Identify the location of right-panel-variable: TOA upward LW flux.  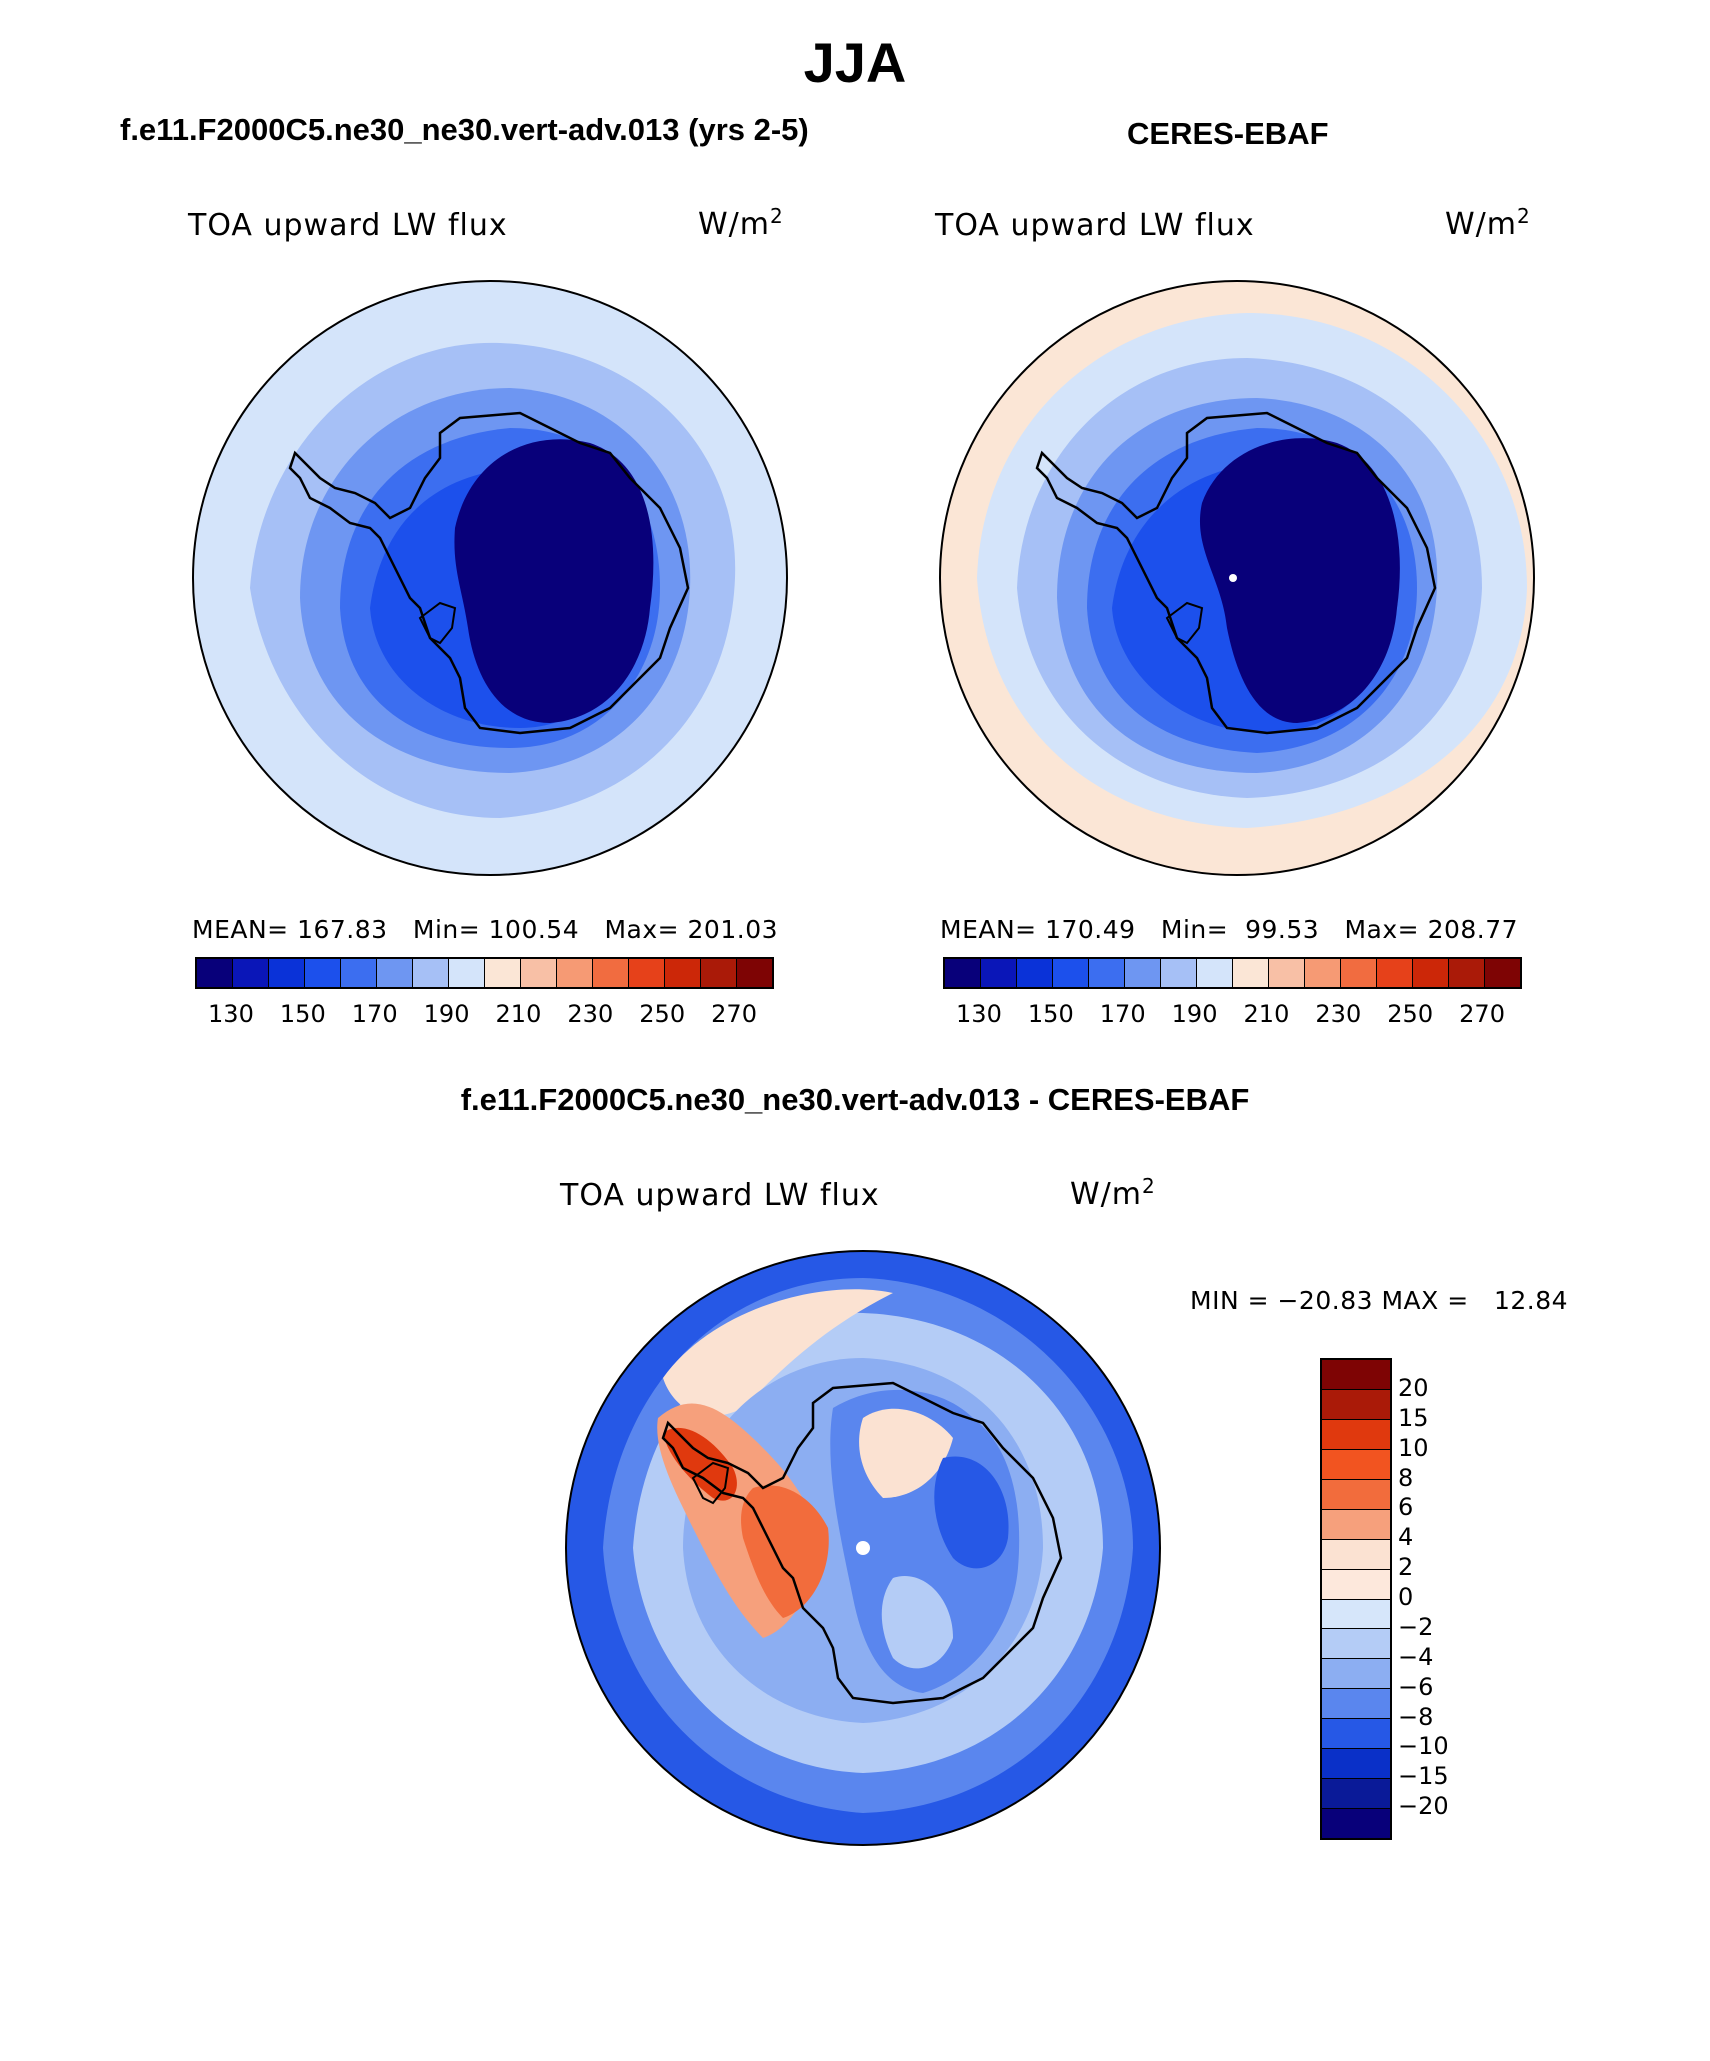
(1095, 225).